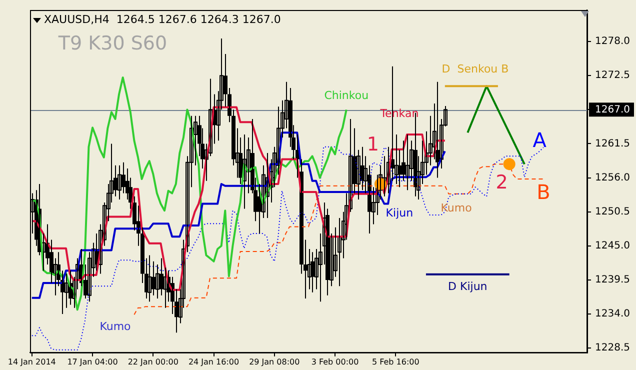 This screenshot has height=370, width=636. What do you see at coordinates (92, 361) in the screenshot?
I see `x-tick-label: 17 Jan 04:00` at bounding box center [92, 361].